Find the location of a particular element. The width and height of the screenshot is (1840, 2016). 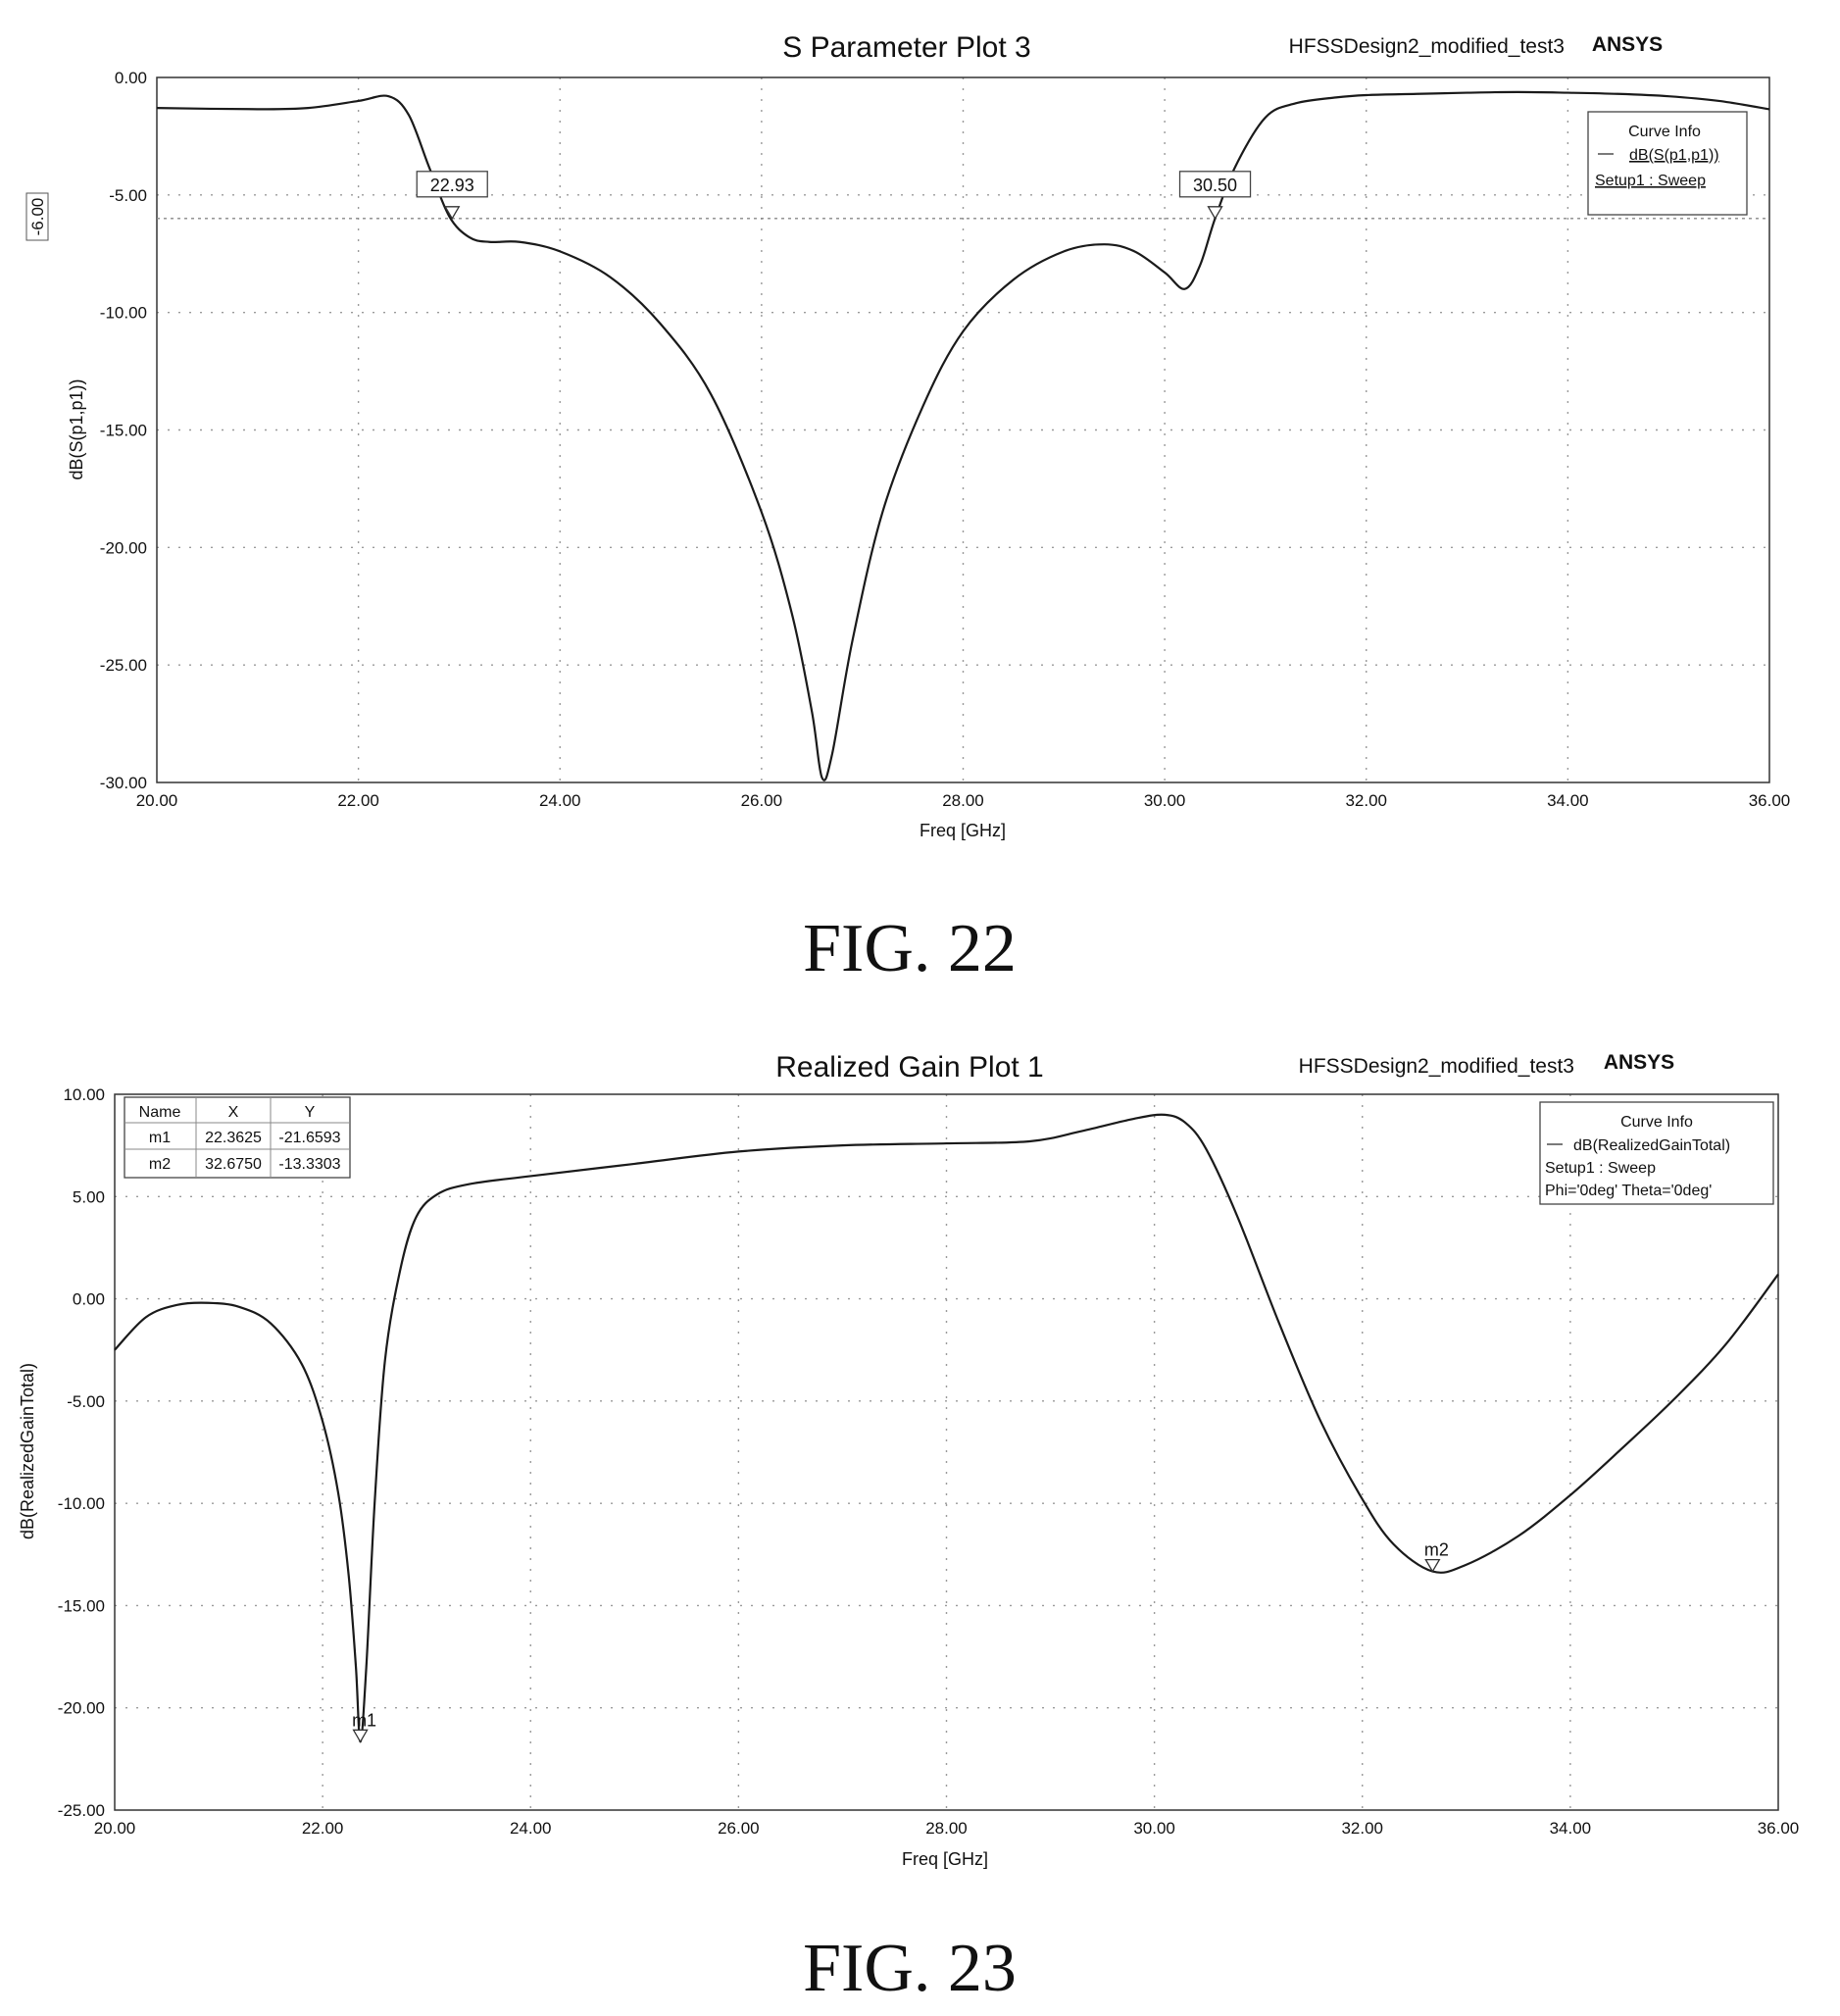

marker-label: 30.50 is located at coordinates (1215, 185).